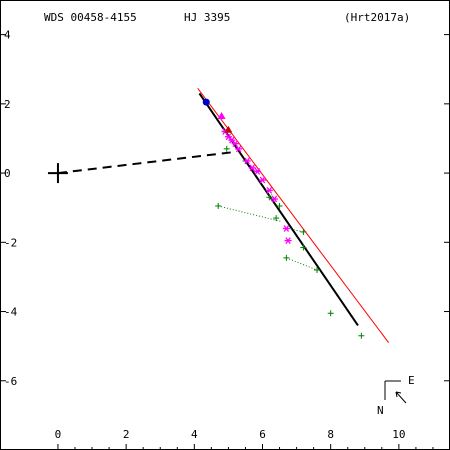 The image size is (450, 450). Describe the element at coordinates (377, 17) in the screenshot. I see `reference-label: (Hrt2017a)` at that location.